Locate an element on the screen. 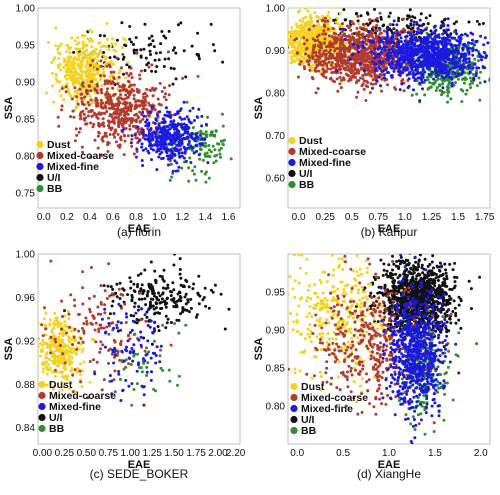 This screenshot has height=495, width=500. x-tick-label: 1.5 is located at coordinates (458, 217).